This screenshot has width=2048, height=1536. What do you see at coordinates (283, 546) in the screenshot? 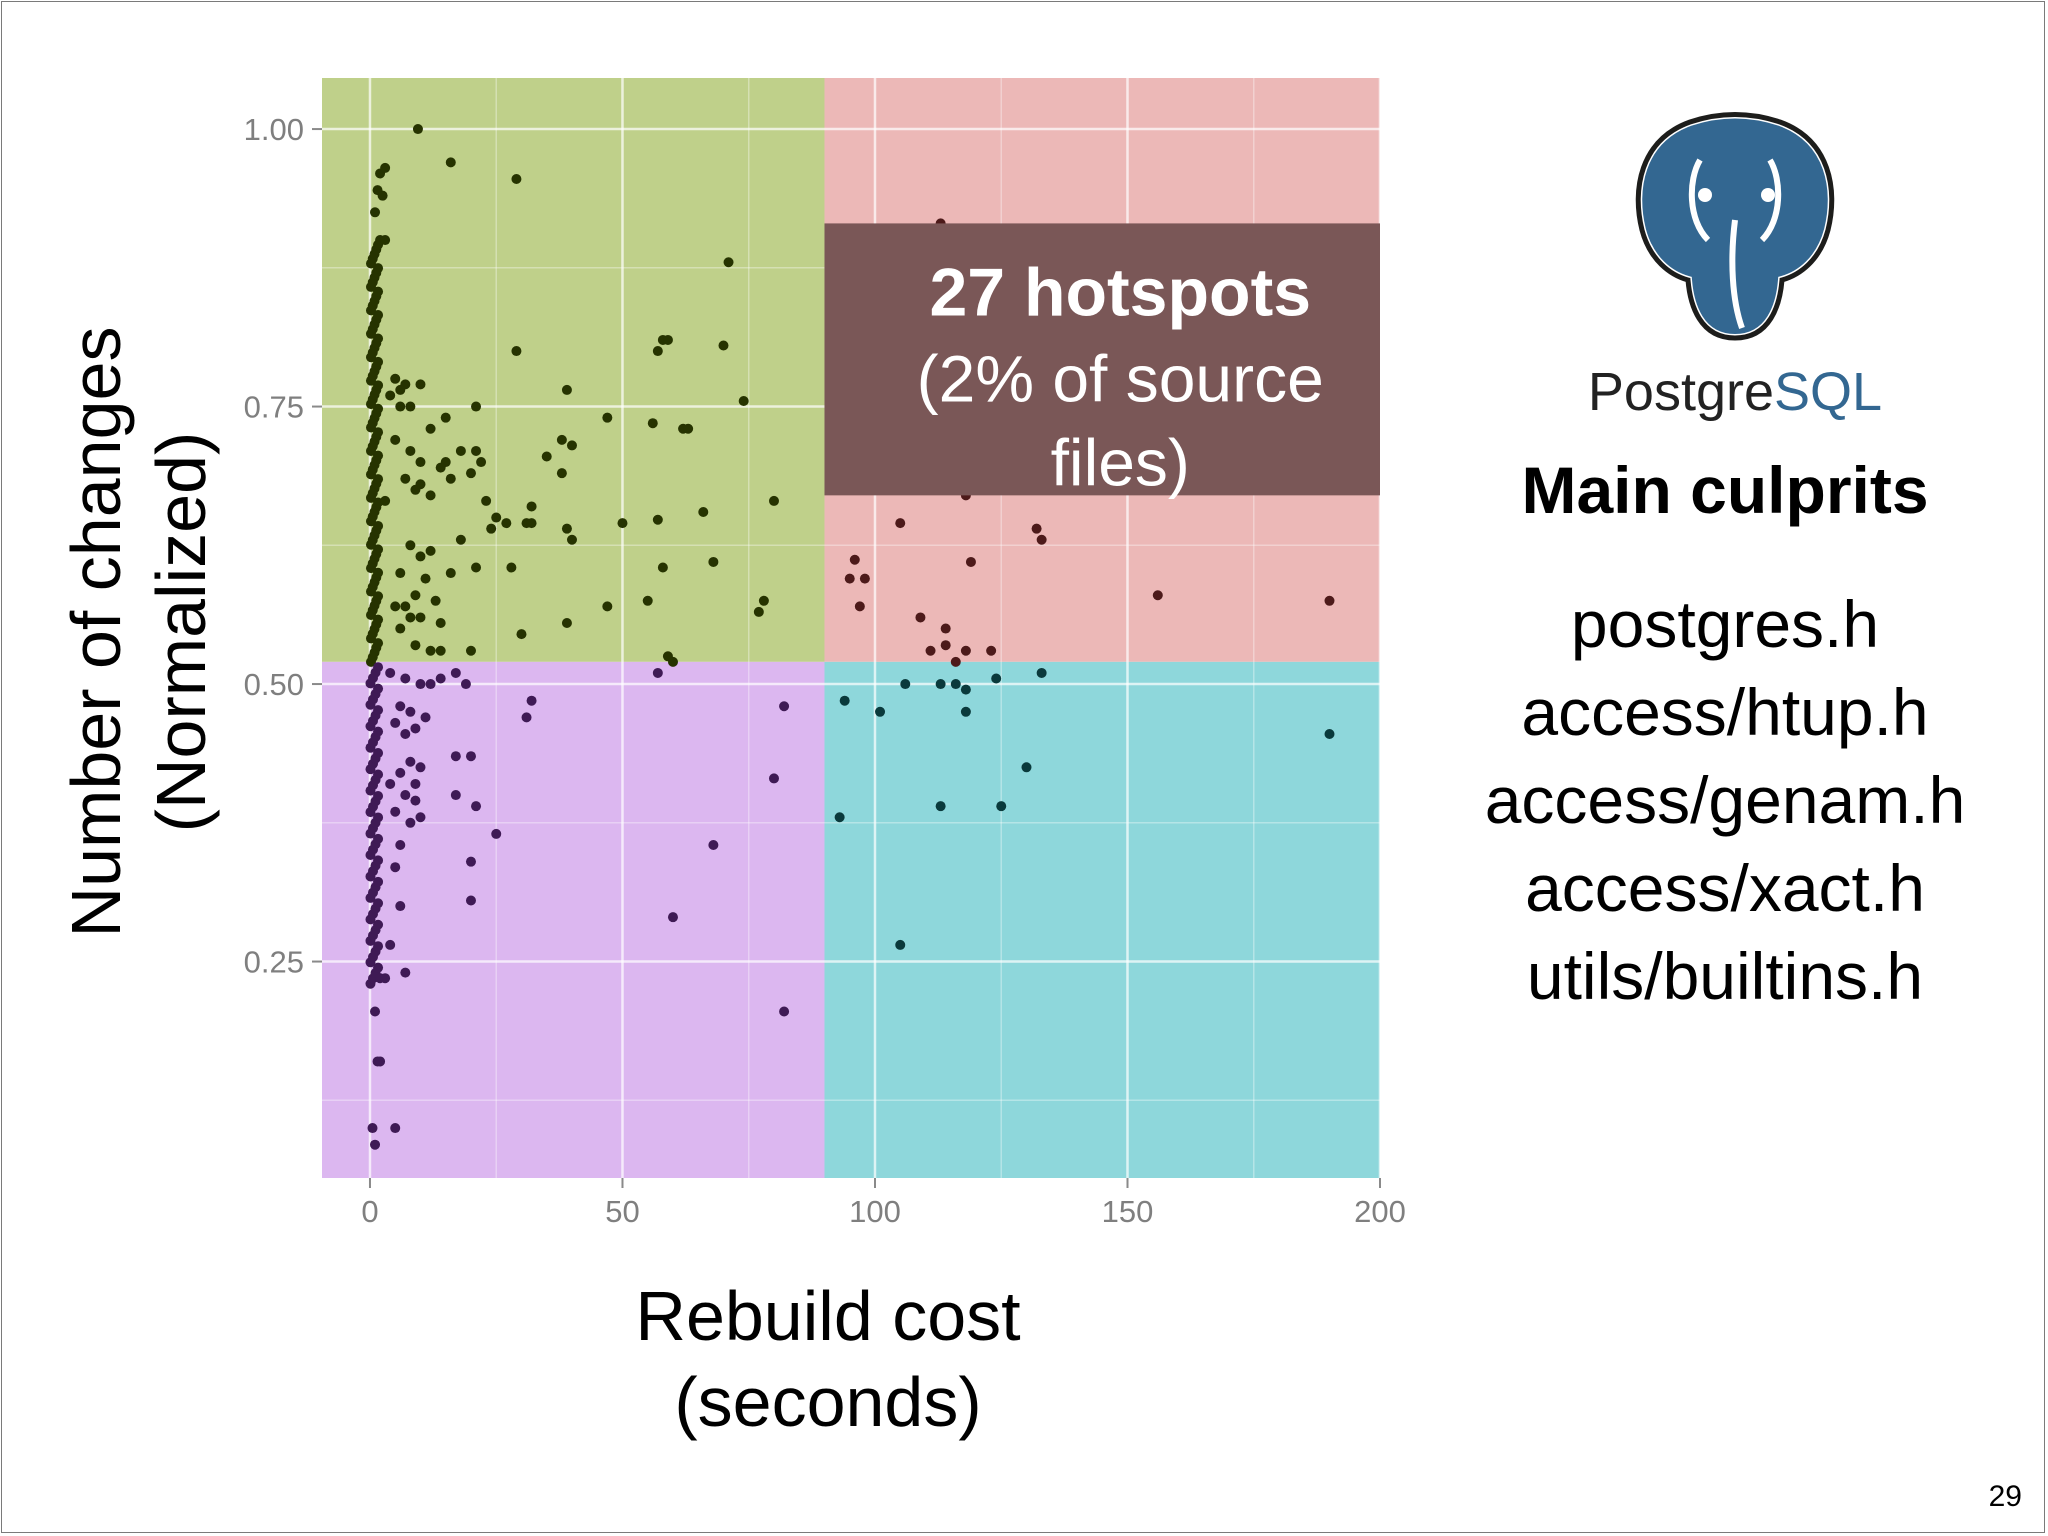
I see `y-axis-ticks: 0.25 0.50 0.75 1.00` at bounding box center [283, 546].